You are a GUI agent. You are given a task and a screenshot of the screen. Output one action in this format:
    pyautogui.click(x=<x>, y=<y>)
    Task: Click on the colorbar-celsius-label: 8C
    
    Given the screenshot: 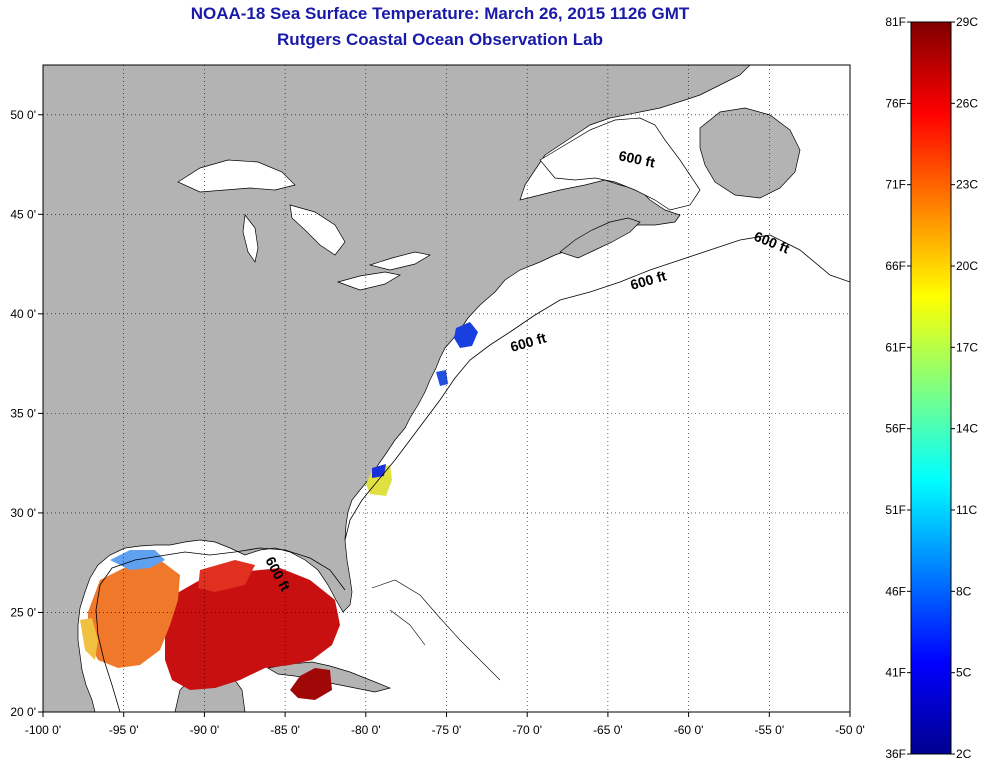 What is the action you would take?
    pyautogui.click(x=964, y=591)
    